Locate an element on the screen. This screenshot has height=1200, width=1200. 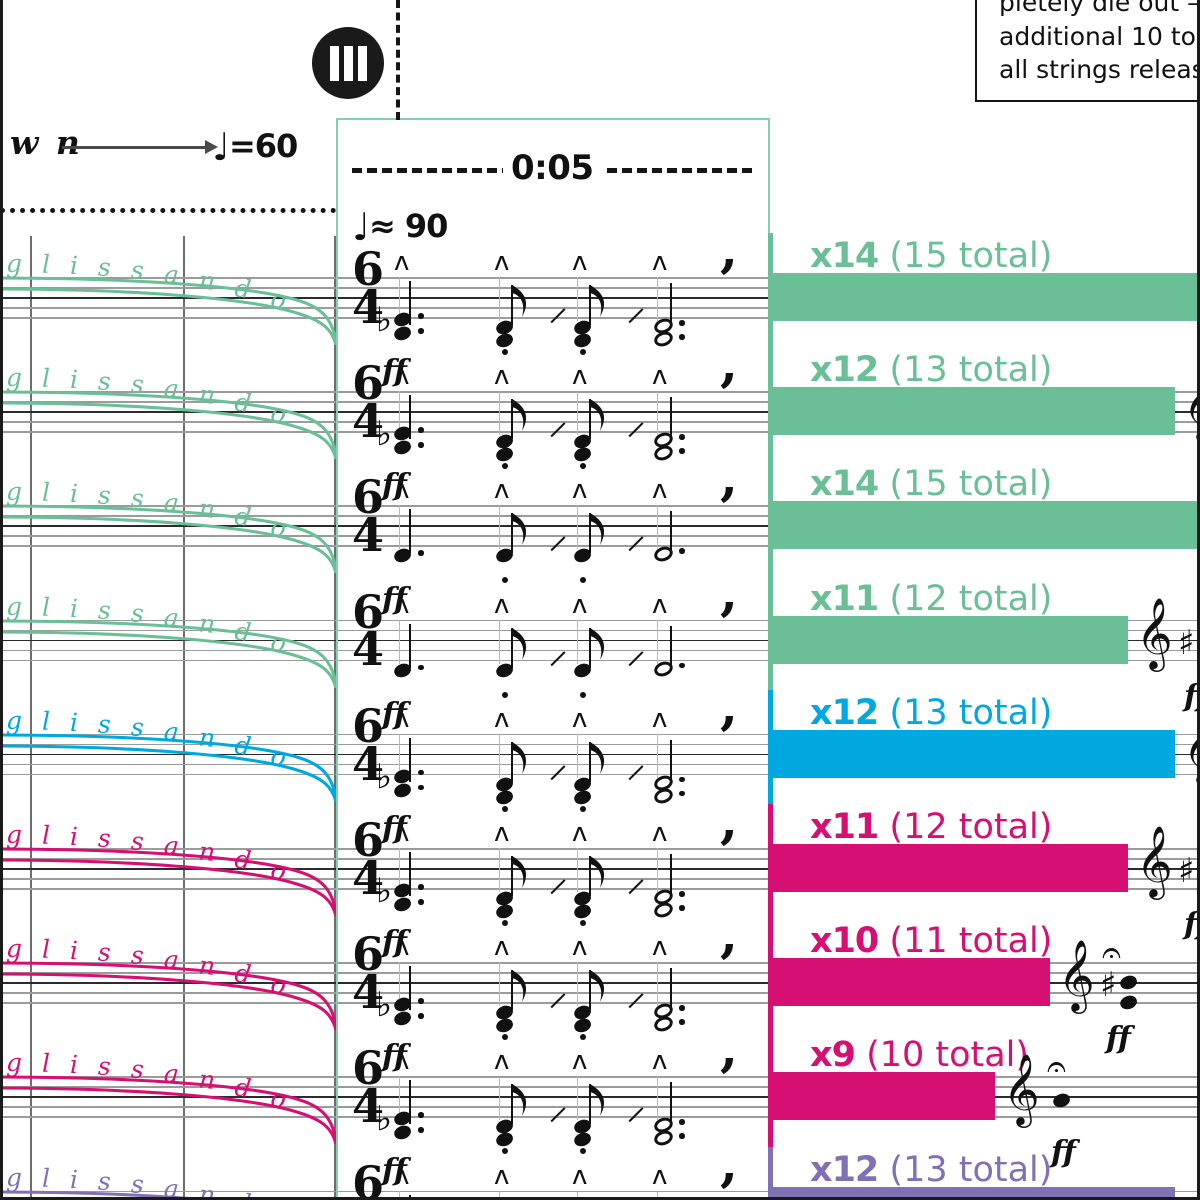
repeat-bar is located at coordinates (910, 982).